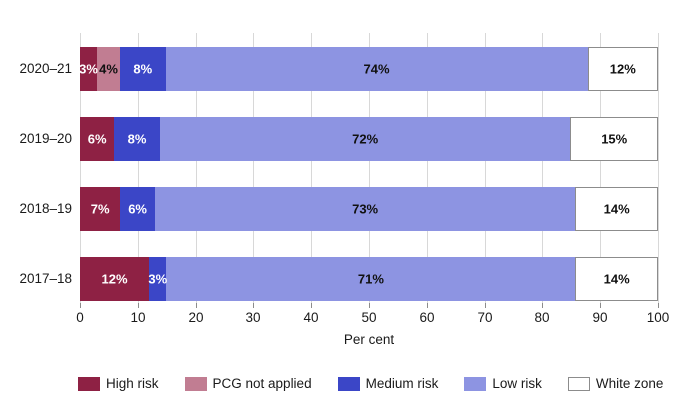 This screenshot has width=689, height=410. I want to click on legend-label: High risk, so click(132, 383).